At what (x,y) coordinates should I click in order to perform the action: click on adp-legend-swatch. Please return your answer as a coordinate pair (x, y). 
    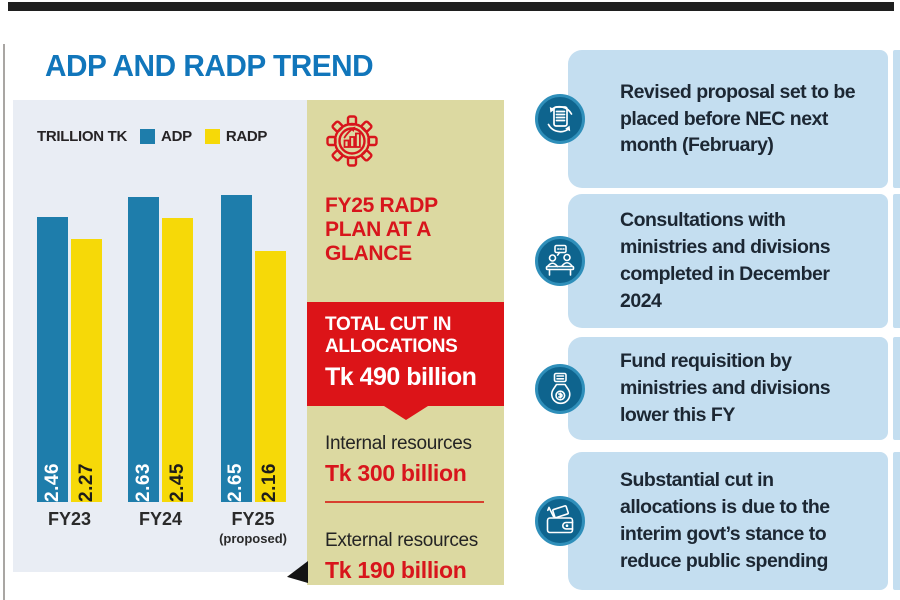
    Looking at the image, I should click on (148, 136).